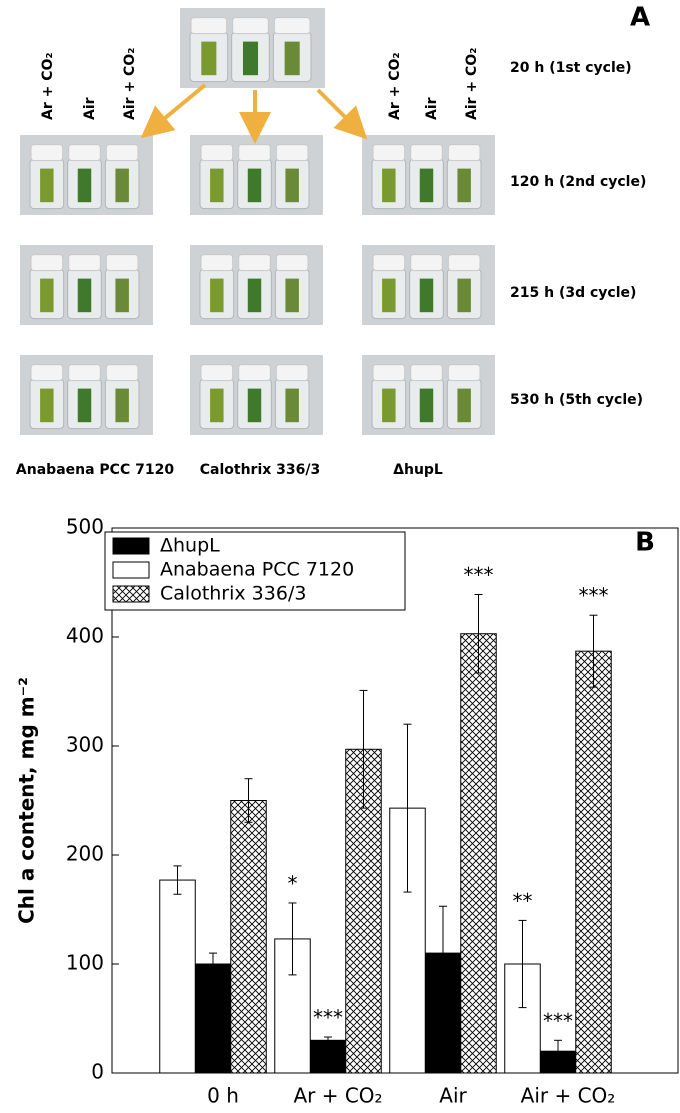 The image size is (680, 1113). Describe the element at coordinates (573, 293) in the screenshot. I see `time-label: 215 h (3d cycle)` at that location.